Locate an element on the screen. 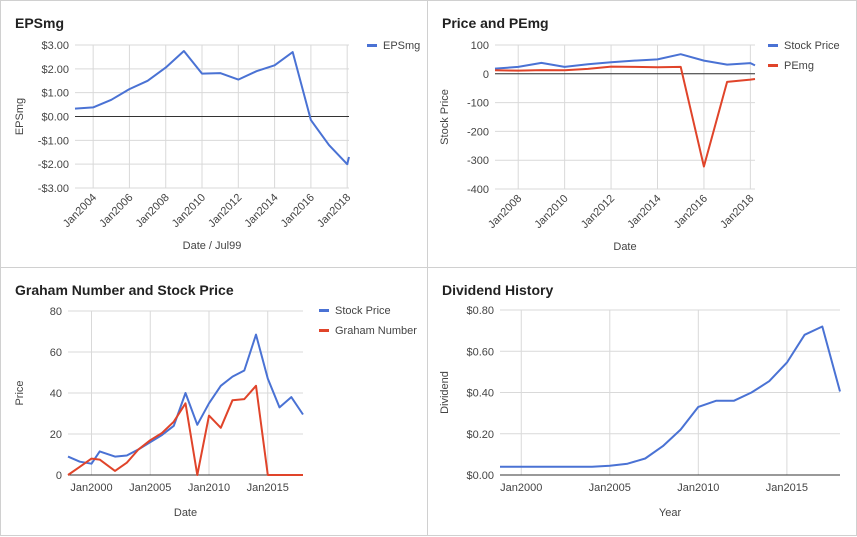 This screenshot has width=857, height=537. y-axis-title: Stock Price is located at coordinates (445, 117).